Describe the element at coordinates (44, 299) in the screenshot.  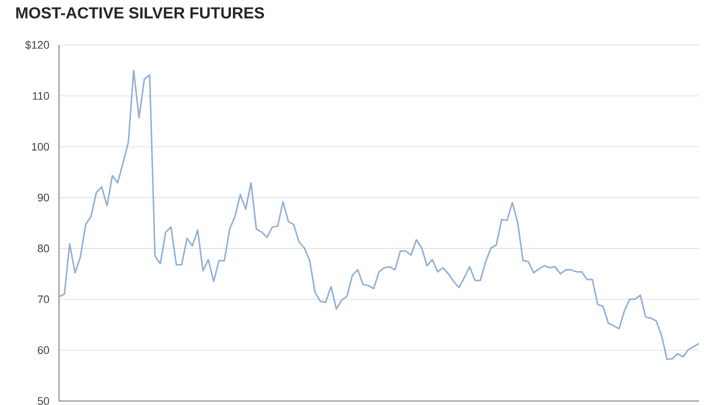
I see `y-tick-label: 70` at that location.